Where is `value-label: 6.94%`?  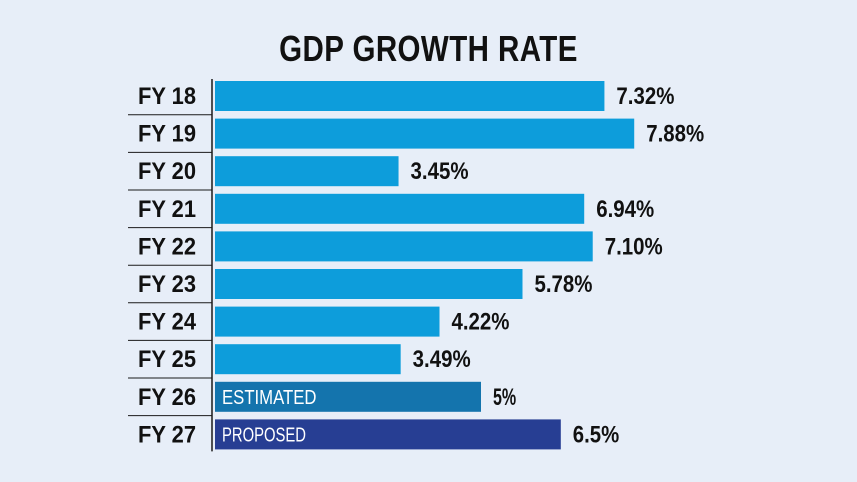 value-label: 6.94% is located at coordinates (625, 209).